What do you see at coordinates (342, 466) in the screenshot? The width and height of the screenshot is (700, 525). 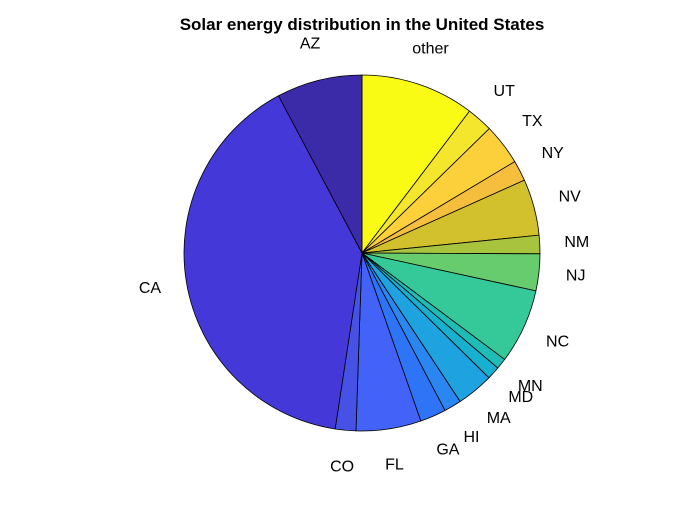 I see `pie-label-co: CO` at bounding box center [342, 466].